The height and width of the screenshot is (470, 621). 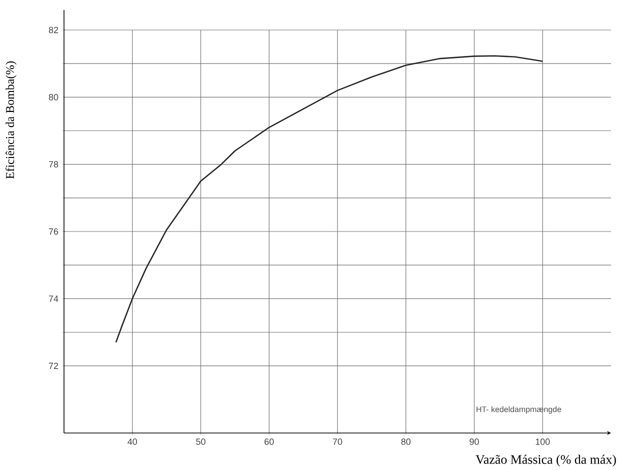 I want to click on y-tick-label: 72, so click(x=53, y=365).